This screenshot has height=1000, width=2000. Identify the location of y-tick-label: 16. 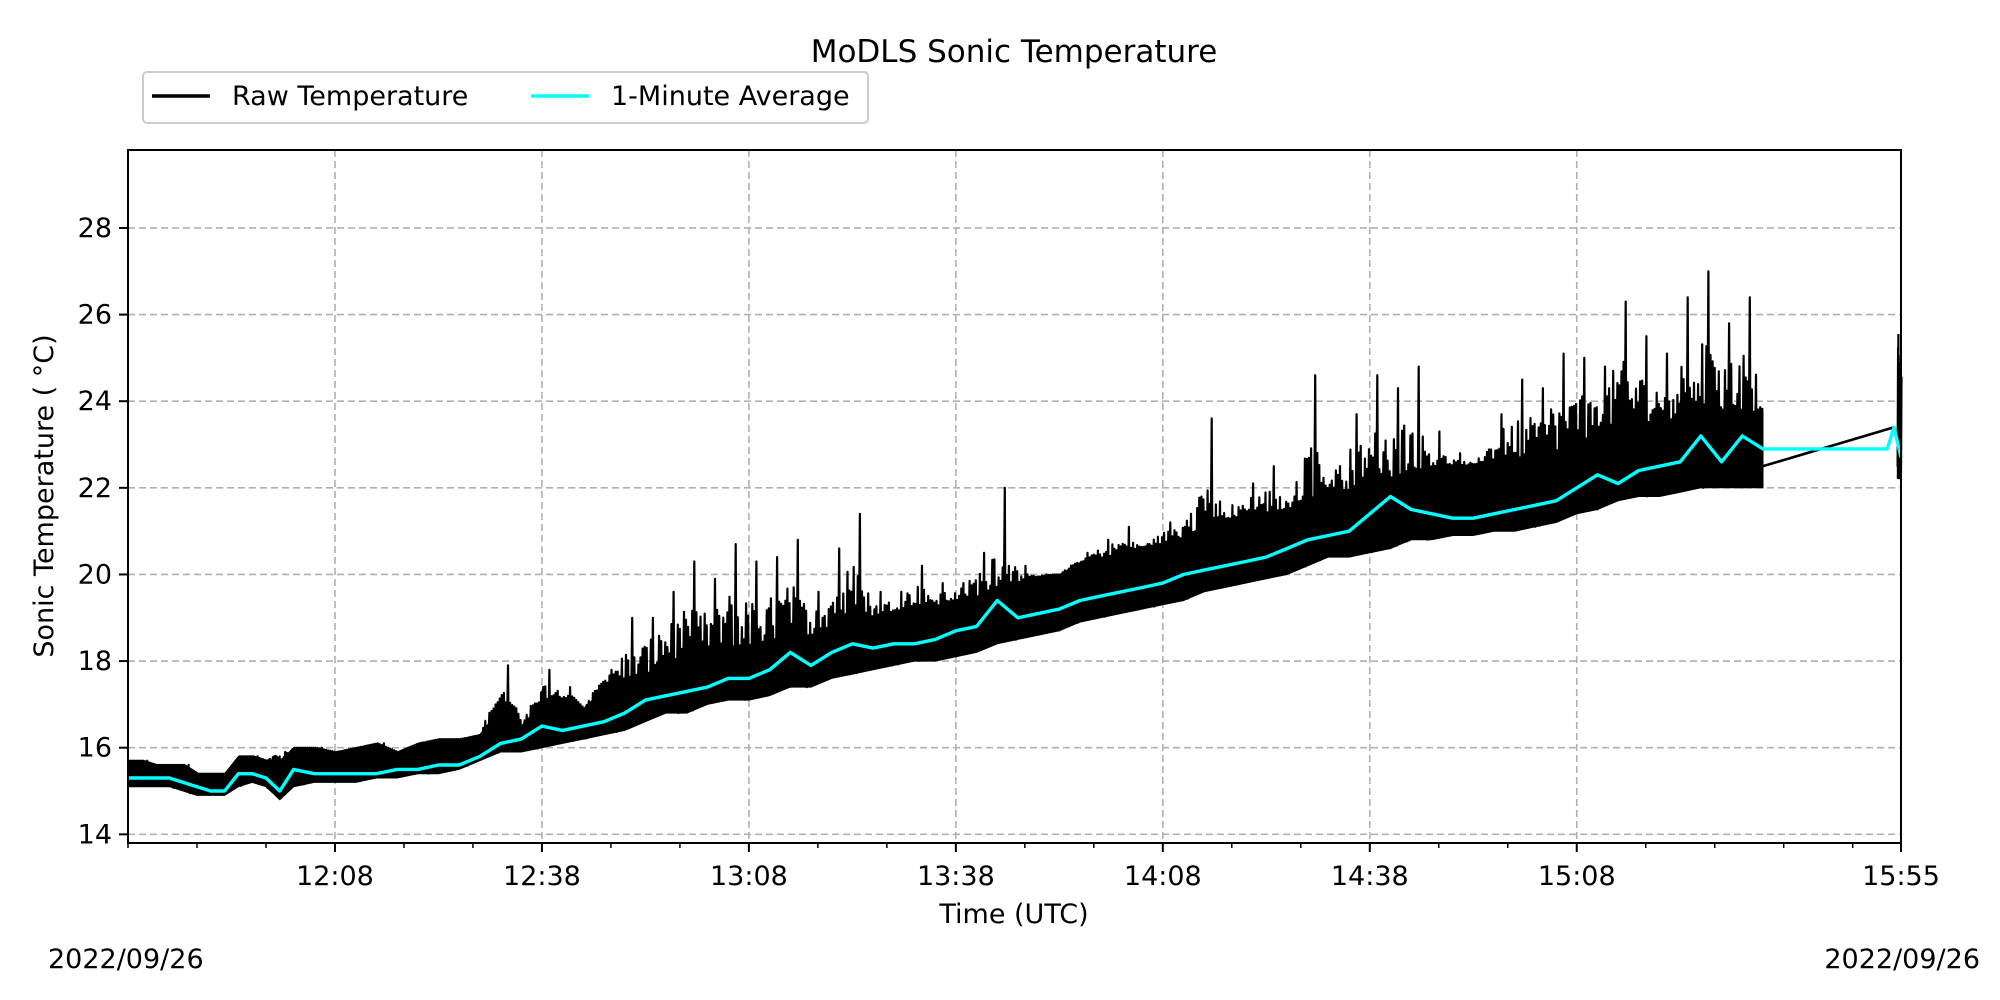
(95, 748).